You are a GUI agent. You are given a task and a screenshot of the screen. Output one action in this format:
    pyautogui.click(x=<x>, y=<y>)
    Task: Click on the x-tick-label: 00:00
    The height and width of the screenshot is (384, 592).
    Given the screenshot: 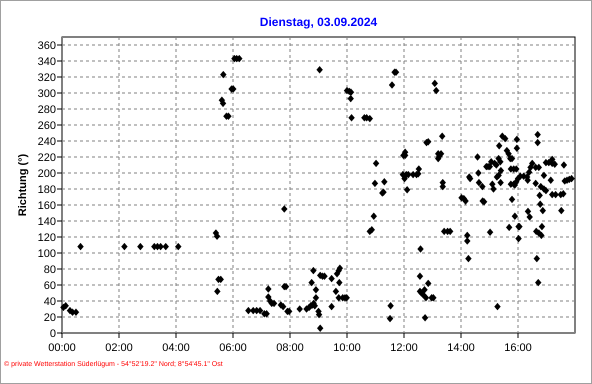 What is the action you would take?
    pyautogui.click(x=62, y=348)
    